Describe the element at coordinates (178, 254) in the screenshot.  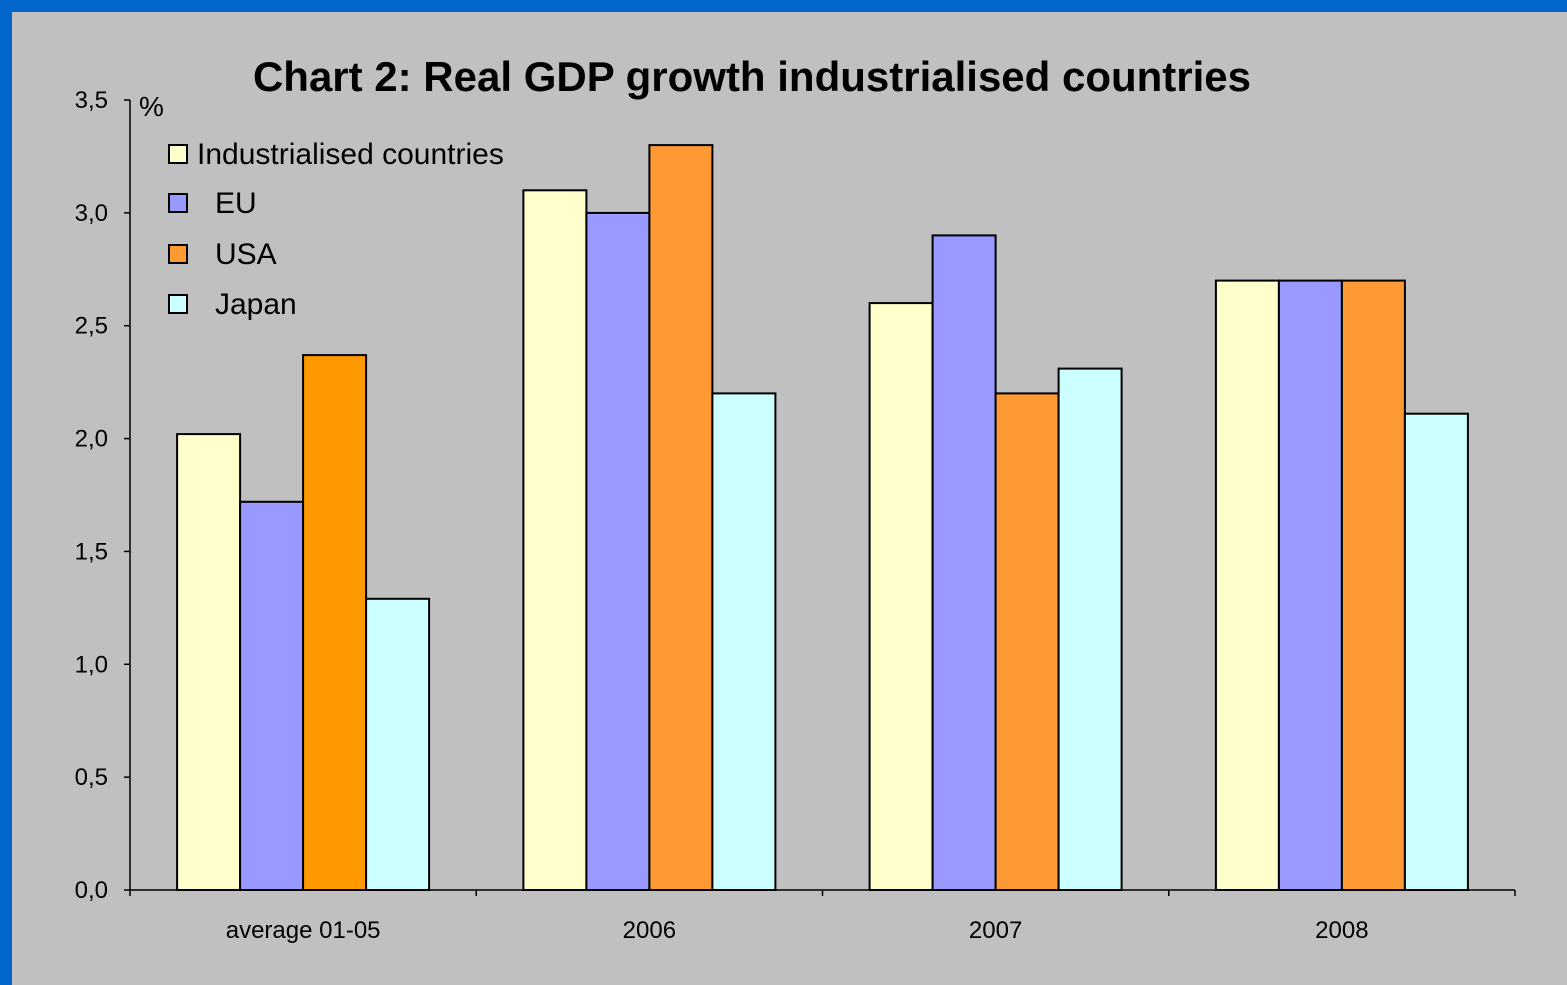
I see `legend-swatch-usa` at that location.